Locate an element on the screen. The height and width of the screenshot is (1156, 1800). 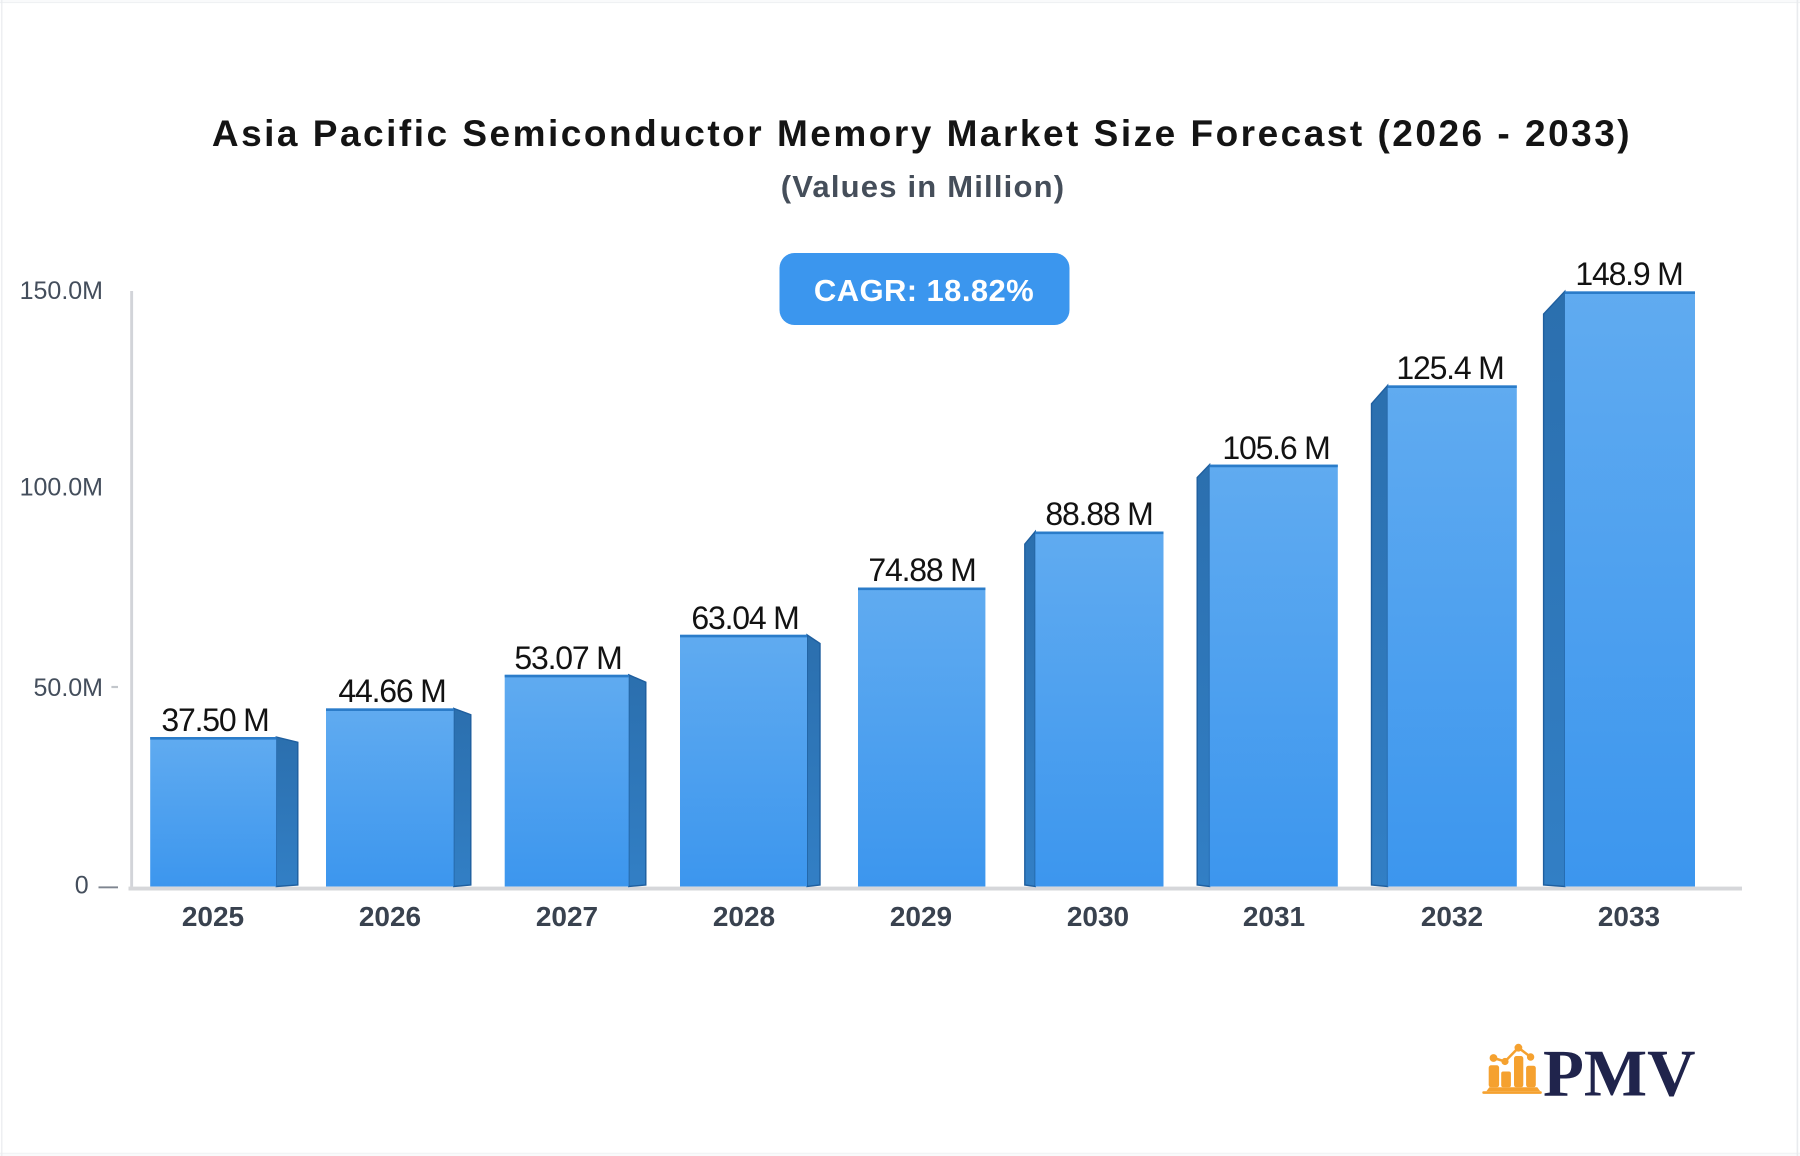
svg-text: PMV is located at coordinates (1619, 1074).